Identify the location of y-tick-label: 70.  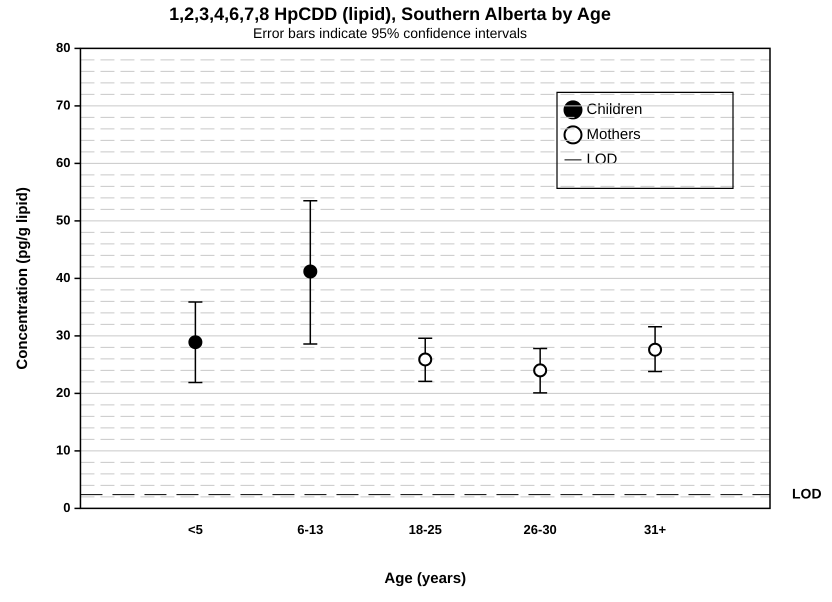
(63, 104).